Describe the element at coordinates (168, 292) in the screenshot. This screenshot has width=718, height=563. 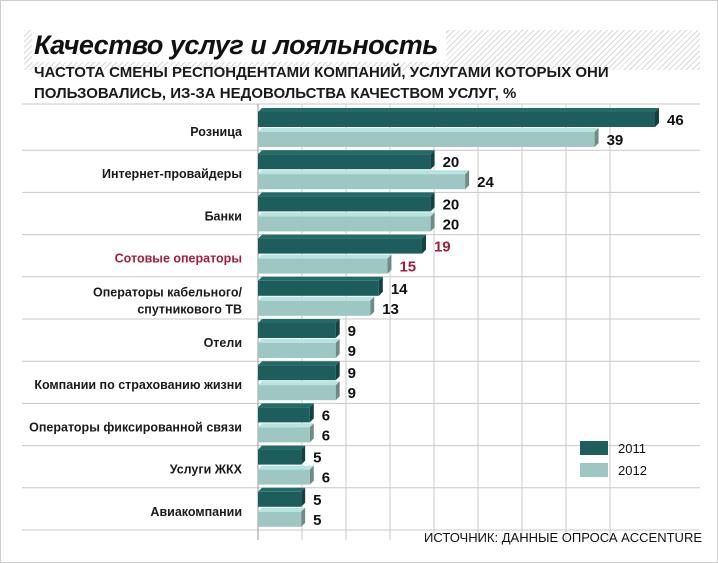
I see `category-label: Операторы кабельного/` at that location.